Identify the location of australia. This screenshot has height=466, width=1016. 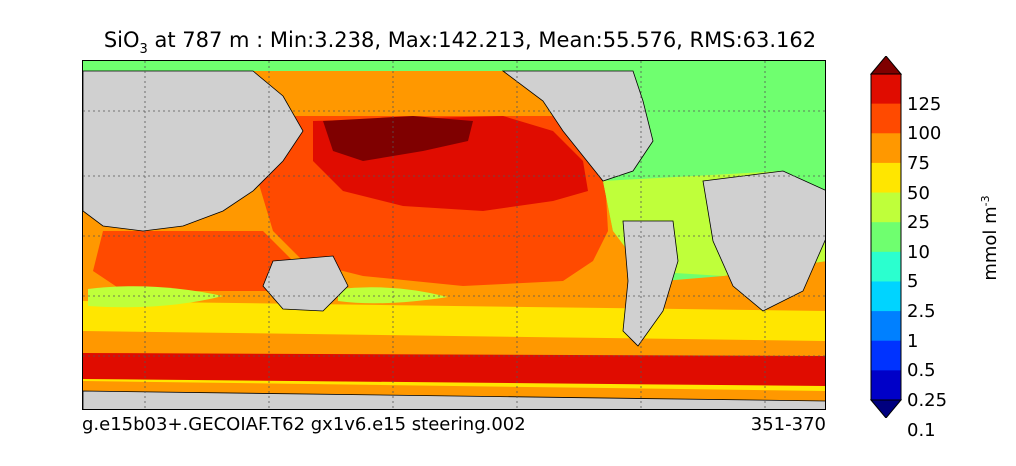
(305, 283).